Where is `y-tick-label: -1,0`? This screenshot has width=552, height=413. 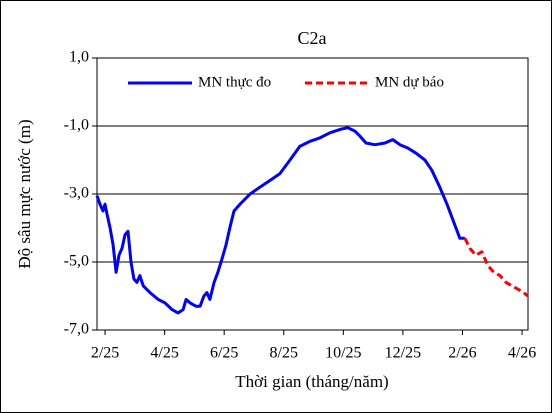
y-tick-label: -1,0 is located at coordinates (76, 125).